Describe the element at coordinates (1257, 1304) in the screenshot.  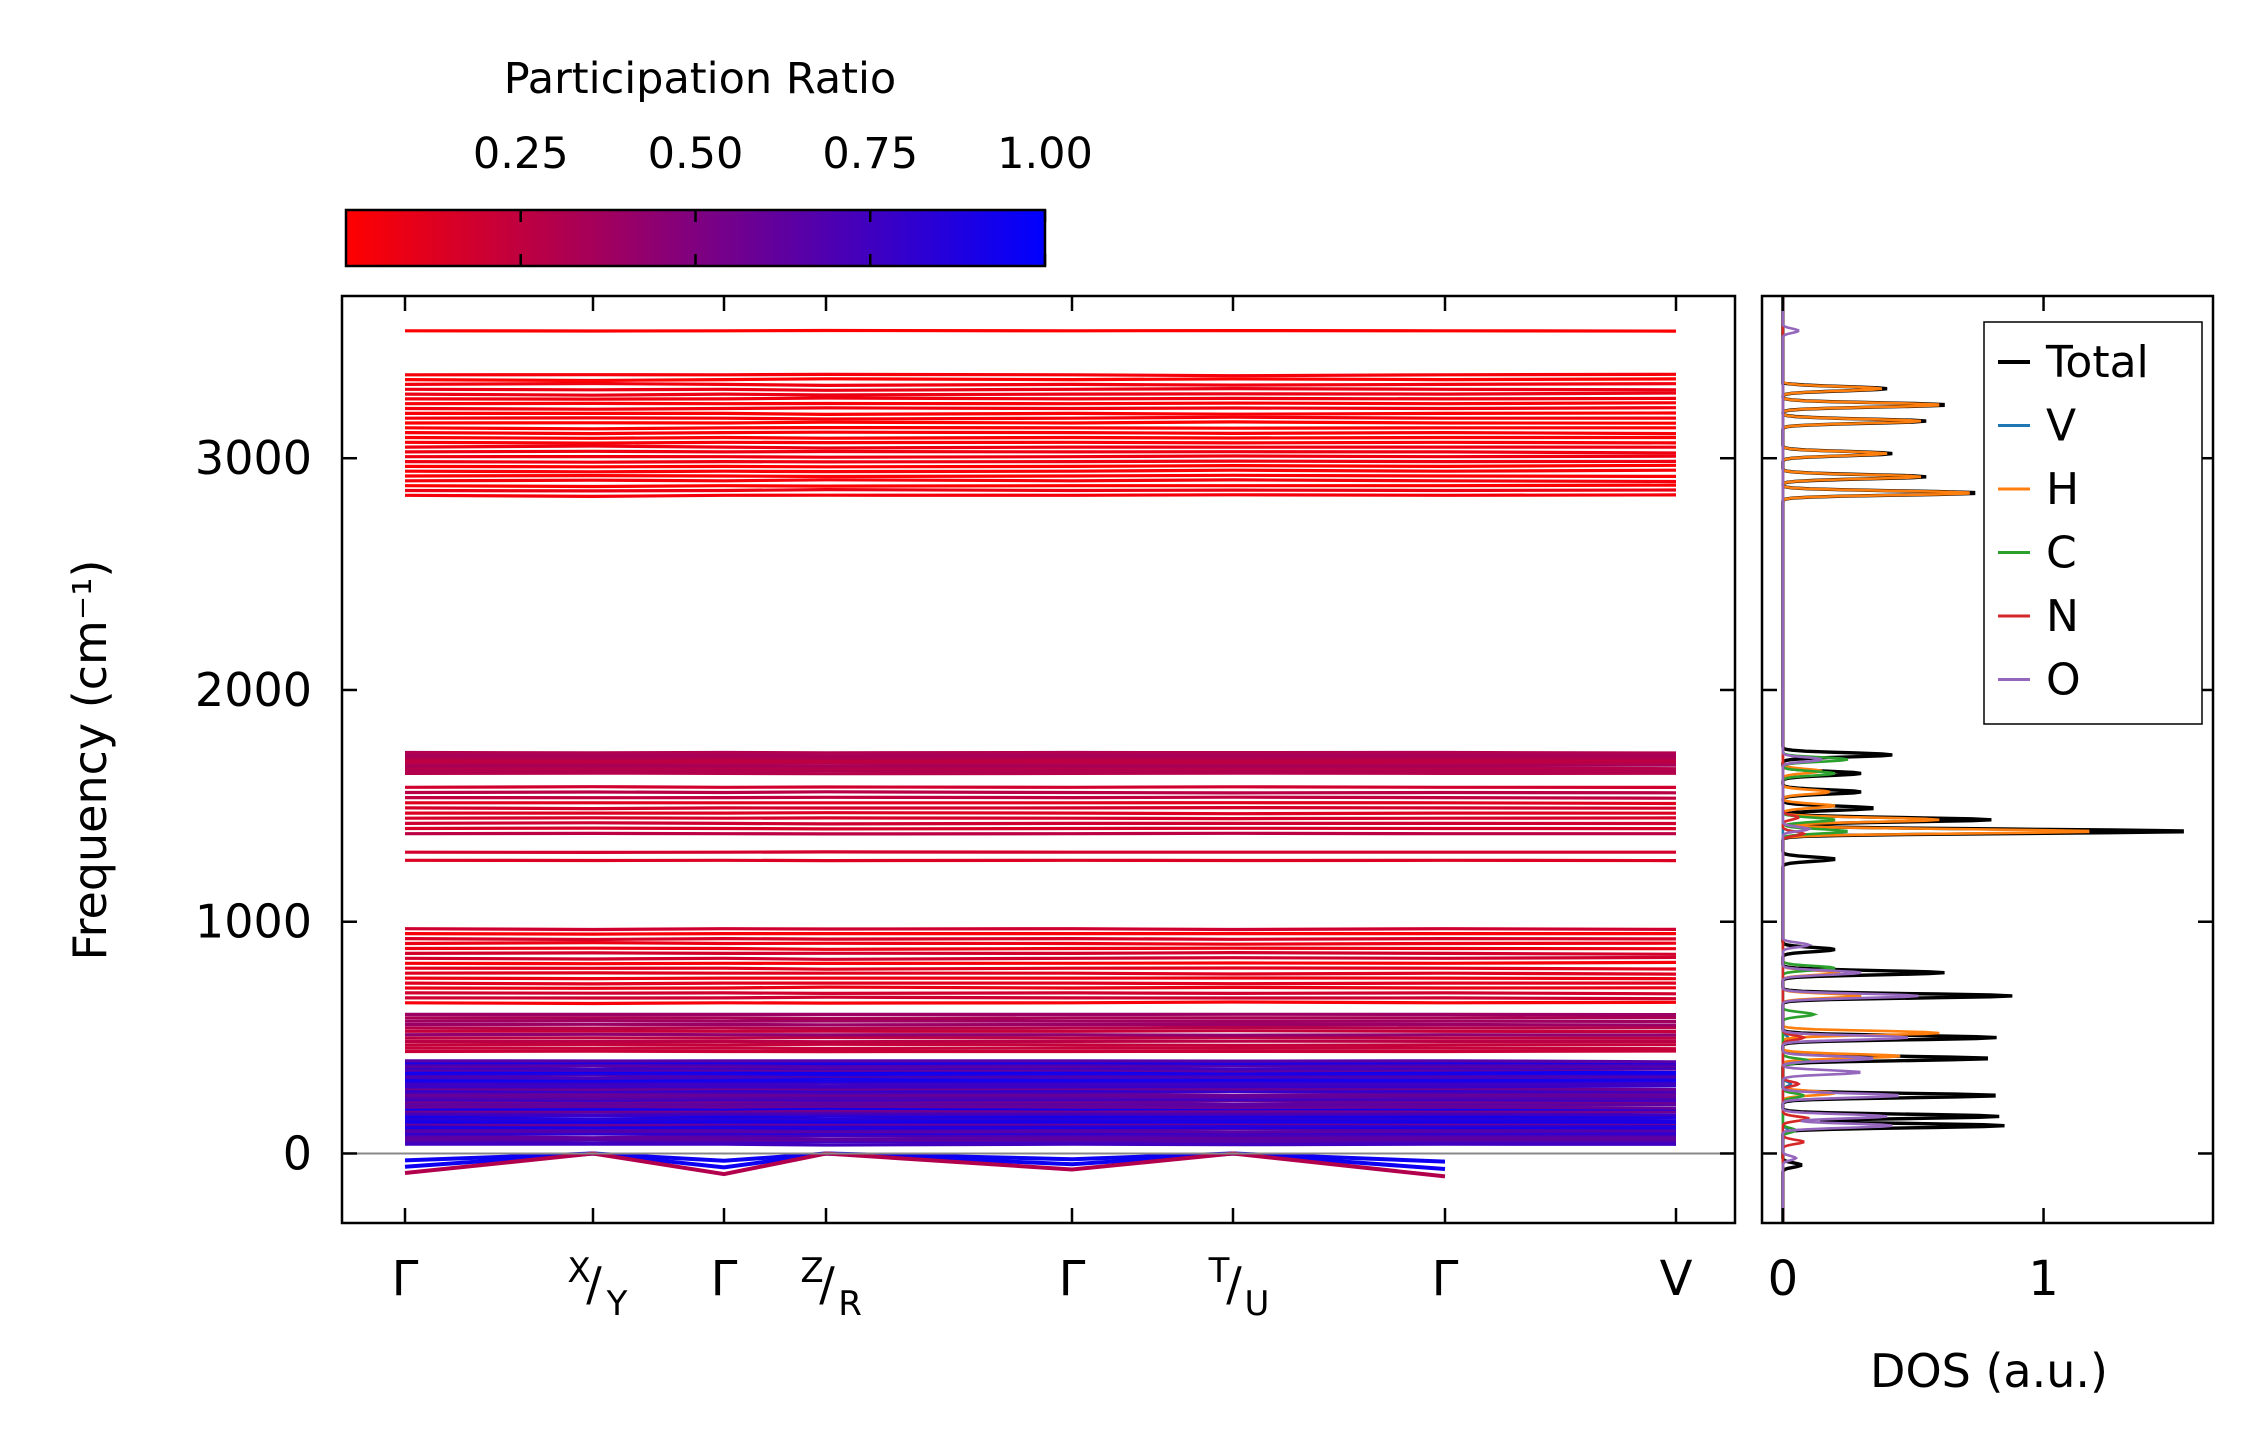
I see `k-point-label-sub: U` at that location.